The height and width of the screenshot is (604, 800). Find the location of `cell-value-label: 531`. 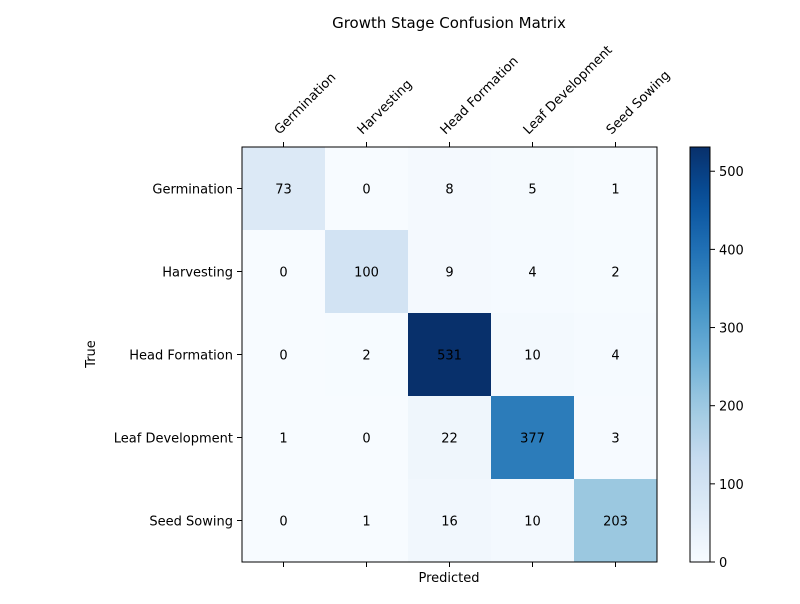

cell-value-label: 531 is located at coordinates (449, 356).